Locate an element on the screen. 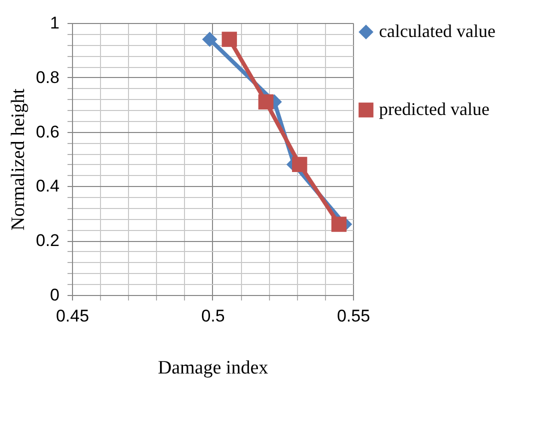 The image size is (559, 444). legend-label: predicted value is located at coordinates (434, 109).